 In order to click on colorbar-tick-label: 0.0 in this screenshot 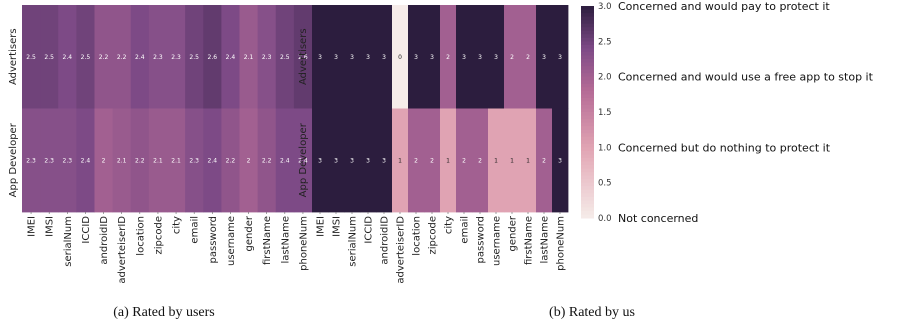, I will do `click(605, 219)`.